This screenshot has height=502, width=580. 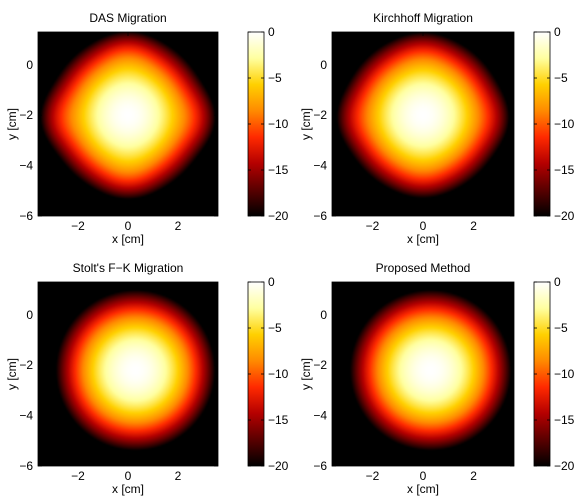 What do you see at coordinates (423, 18) in the screenshot?
I see `chart-title: Kirchhoff Migration` at bounding box center [423, 18].